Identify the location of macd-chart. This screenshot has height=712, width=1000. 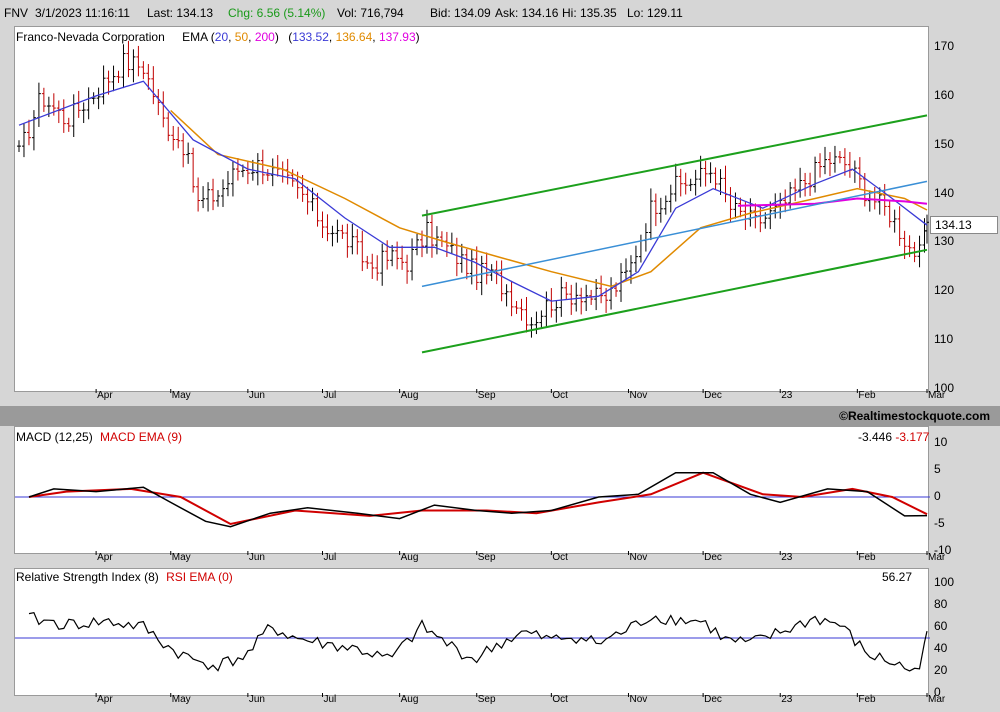
(472, 513).